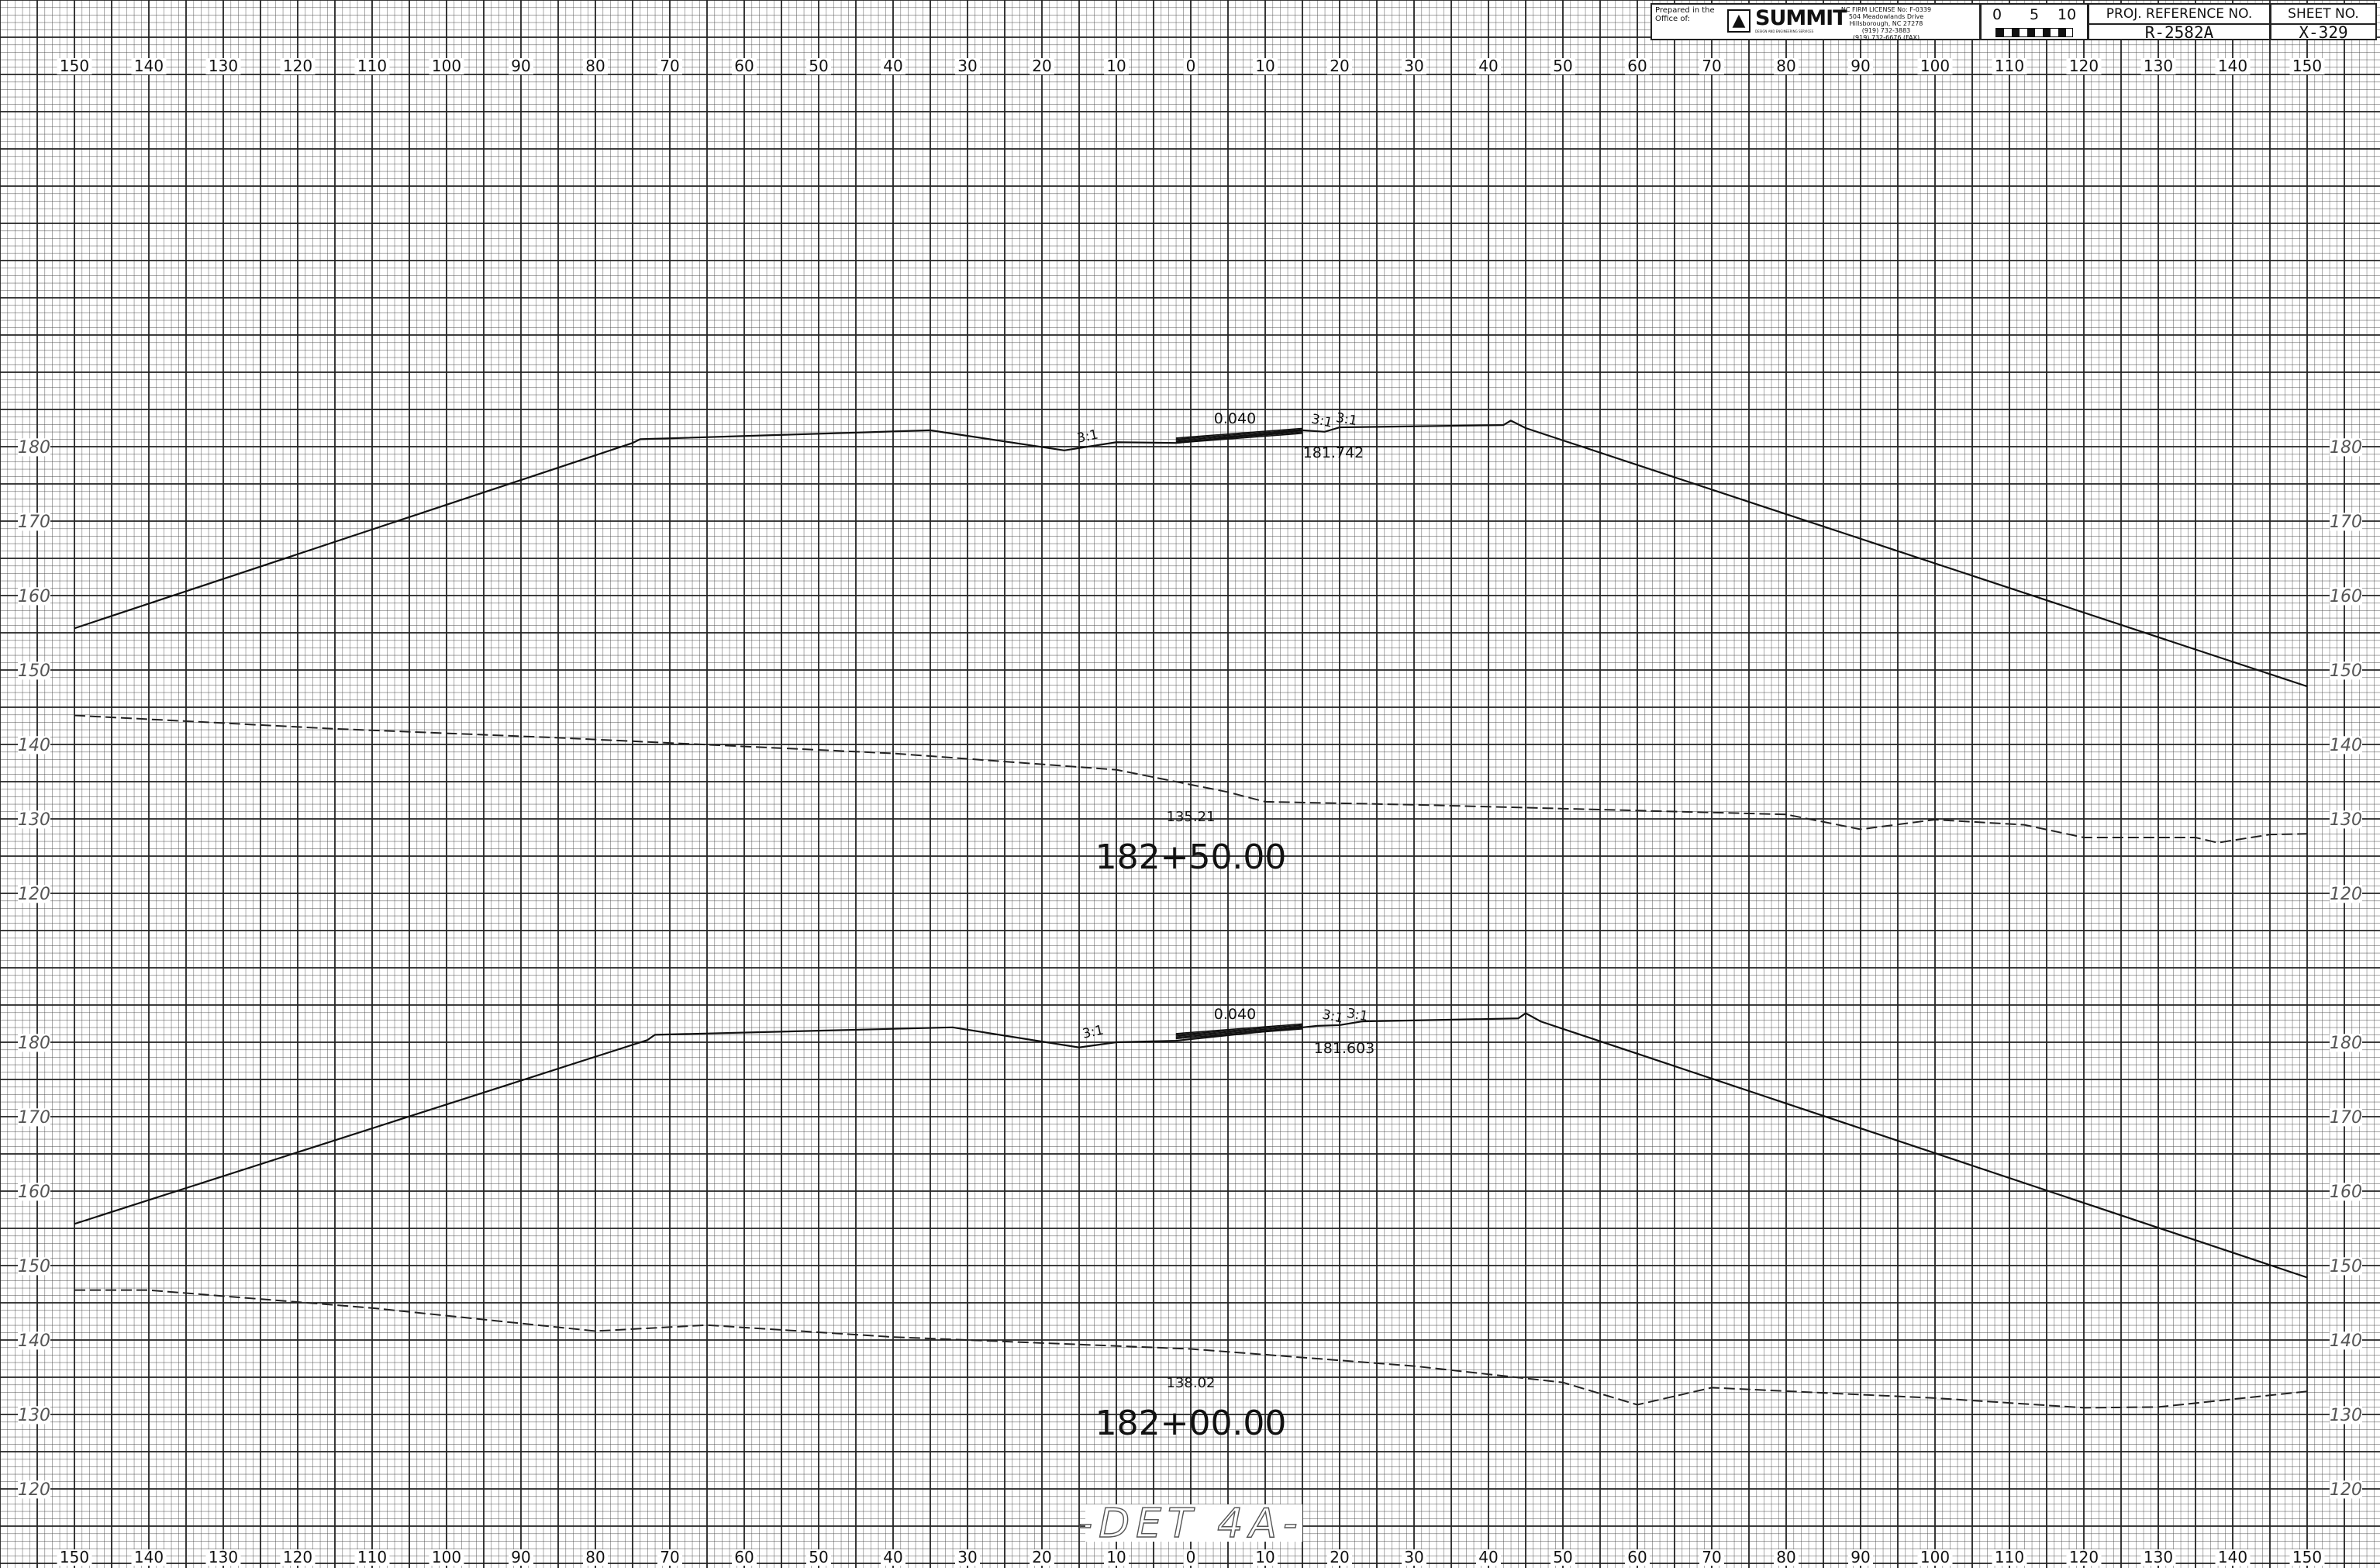 The image size is (2380, 1568). What do you see at coordinates (1235, 418) in the screenshot?
I see `cross-slope-label: 0.040` at bounding box center [1235, 418].